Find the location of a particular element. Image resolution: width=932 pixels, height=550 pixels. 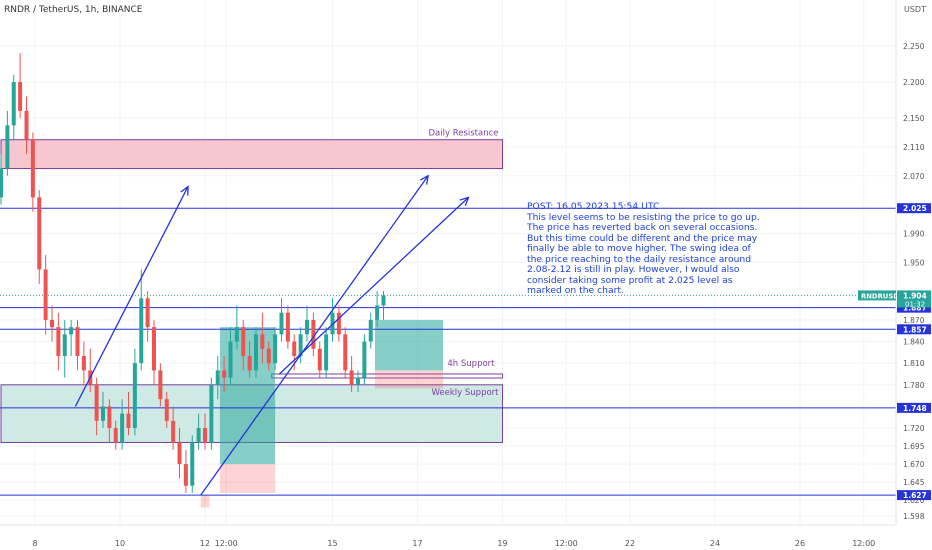

level-badge-label: 1.627 is located at coordinates (915, 495).